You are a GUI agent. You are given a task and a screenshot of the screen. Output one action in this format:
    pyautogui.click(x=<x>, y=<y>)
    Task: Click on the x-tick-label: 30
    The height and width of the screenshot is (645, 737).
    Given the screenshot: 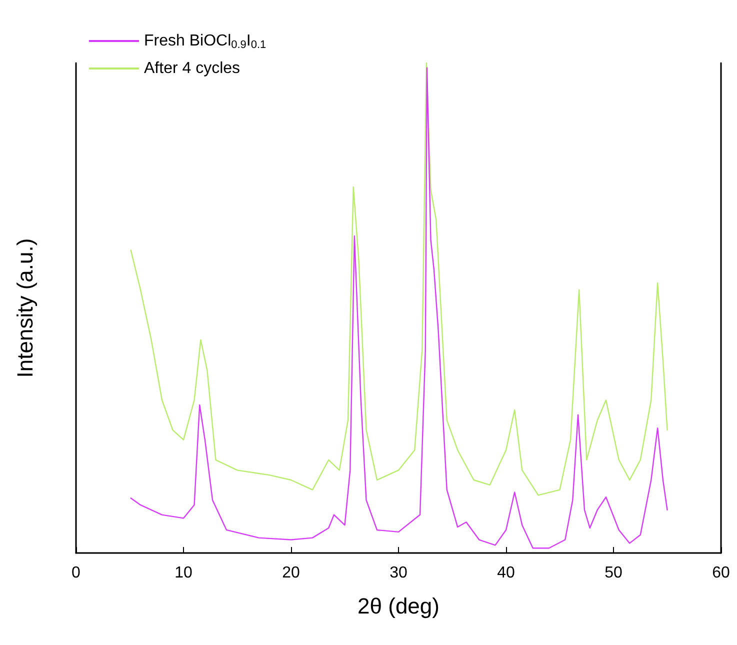 What is the action you would take?
    pyautogui.click(x=399, y=573)
    